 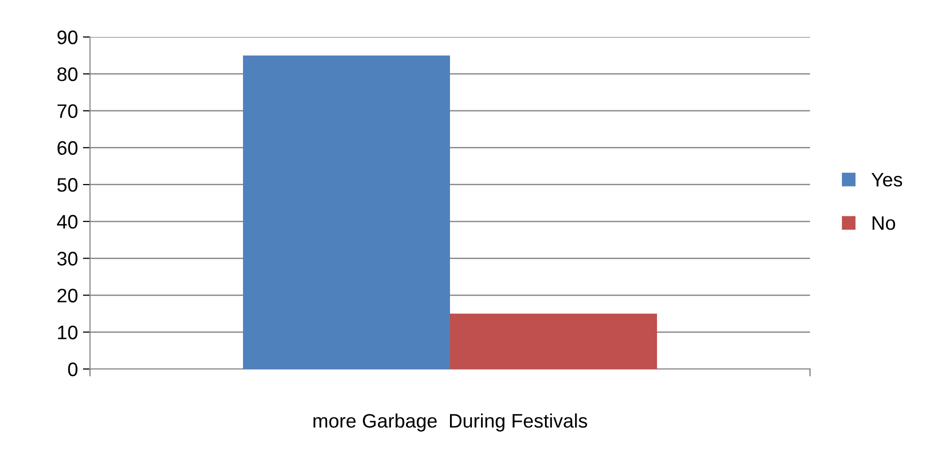 I want to click on y-tick-label: 20, so click(x=68, y=295).